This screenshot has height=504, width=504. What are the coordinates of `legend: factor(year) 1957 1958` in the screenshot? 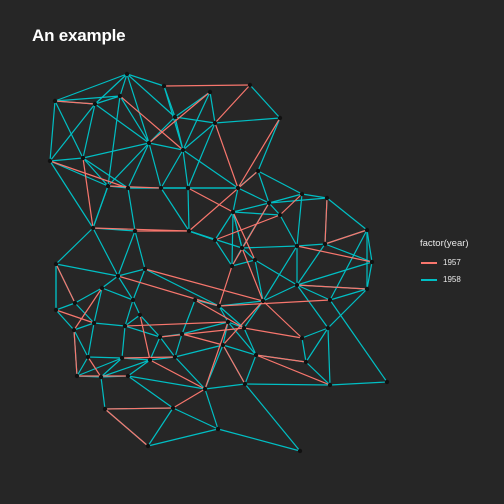 It's located at (444, 263).